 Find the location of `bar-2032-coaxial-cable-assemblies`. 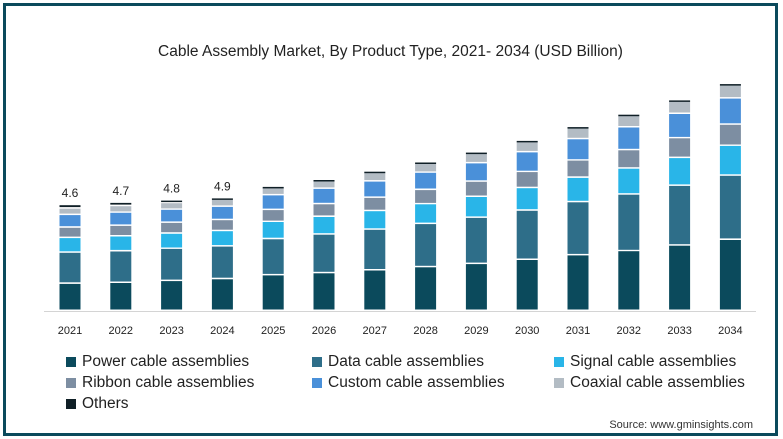

bar-2032-coaxial-cable-assemblies is located at coordinates (629, 121).